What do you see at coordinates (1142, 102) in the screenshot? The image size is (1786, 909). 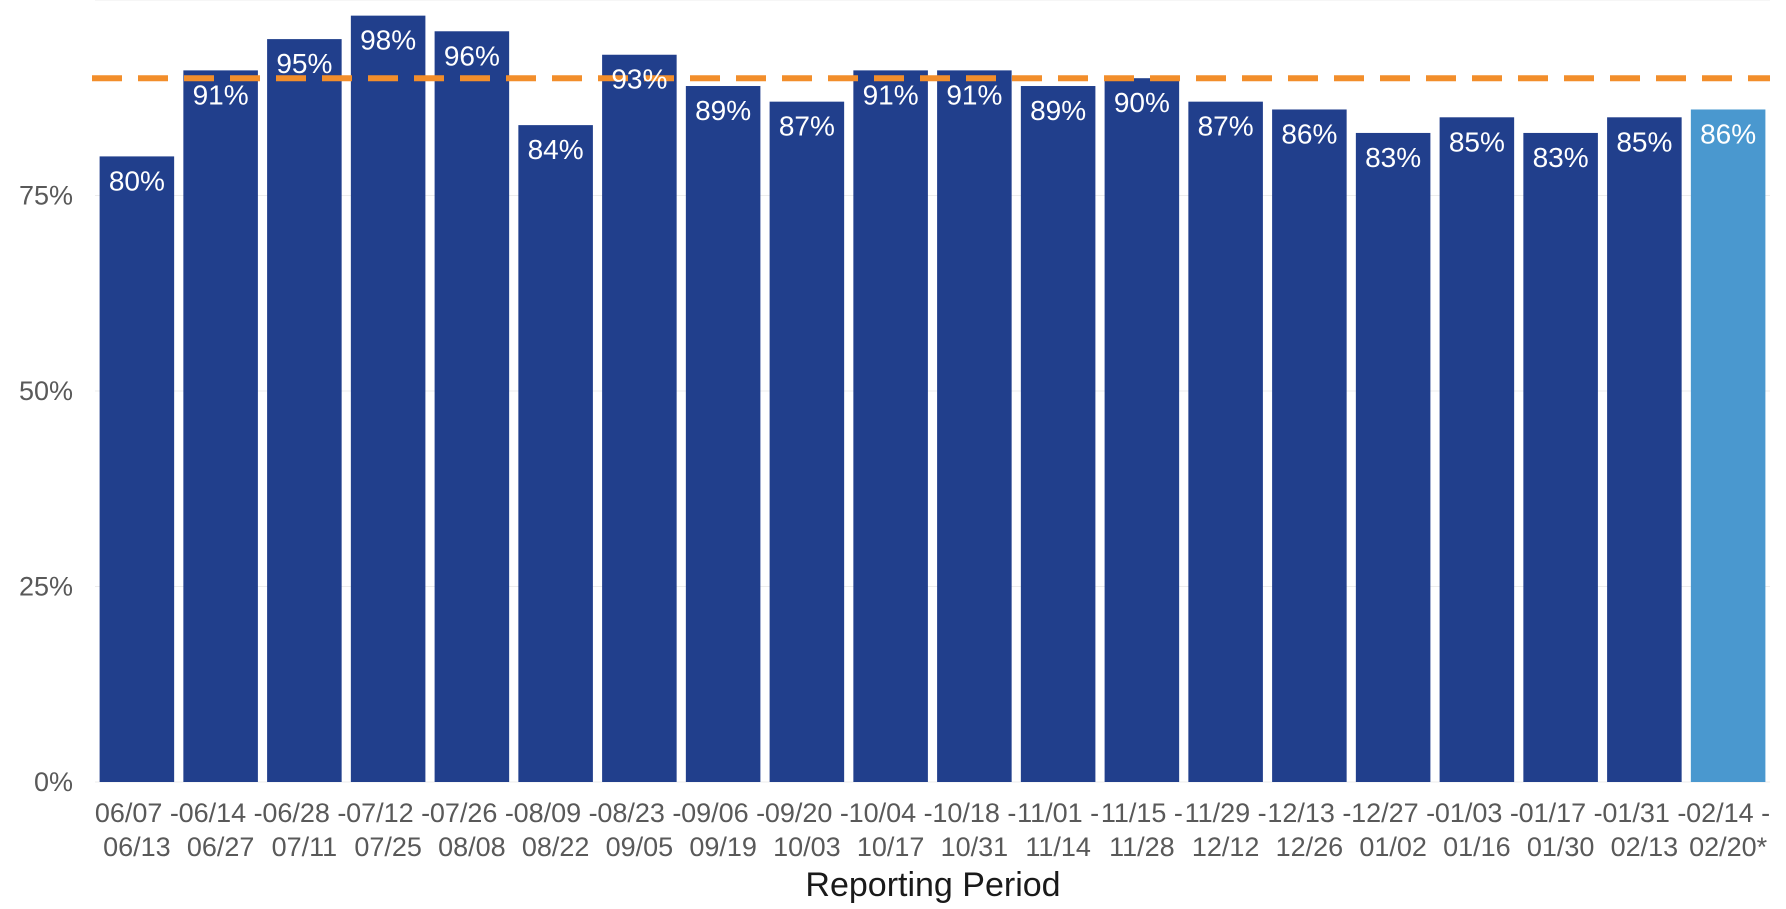 I see `bar-data-label: 90%` at bounding box center [1142, 102].